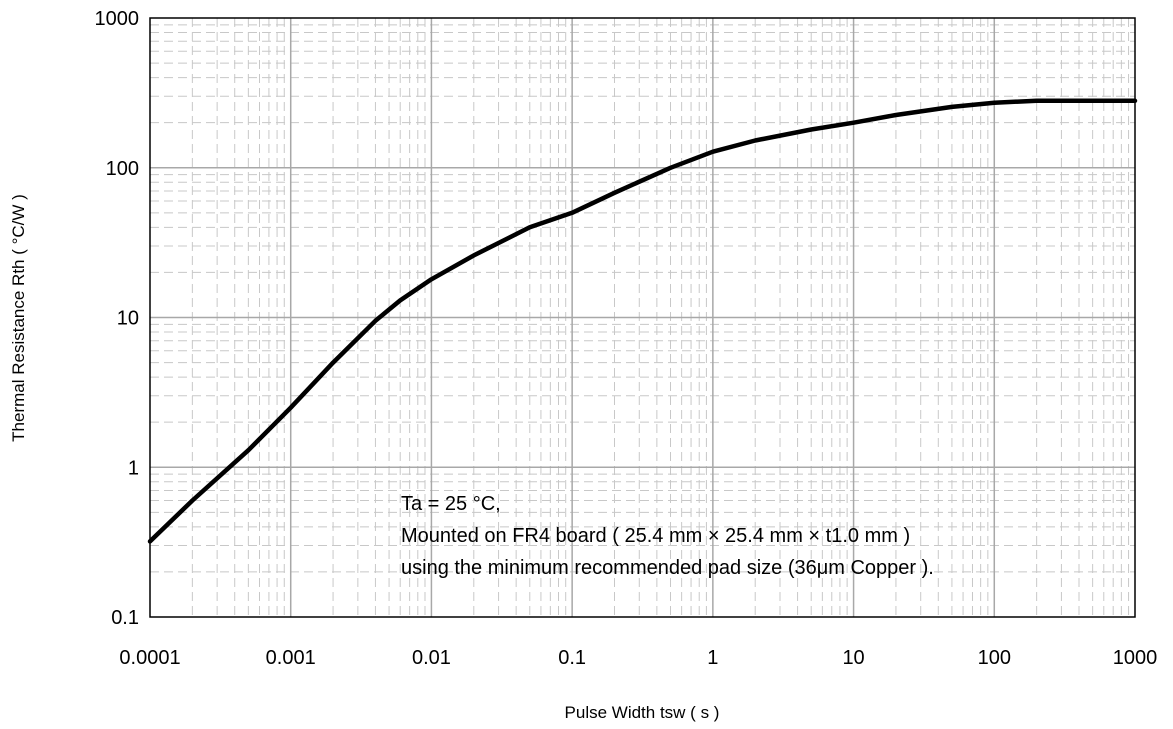 The width and height of the screenshot is (1173, 729). Describe the element at coordinates (431, 658) in the screenshot. I see `x-tick-label: 0.01` at that location.